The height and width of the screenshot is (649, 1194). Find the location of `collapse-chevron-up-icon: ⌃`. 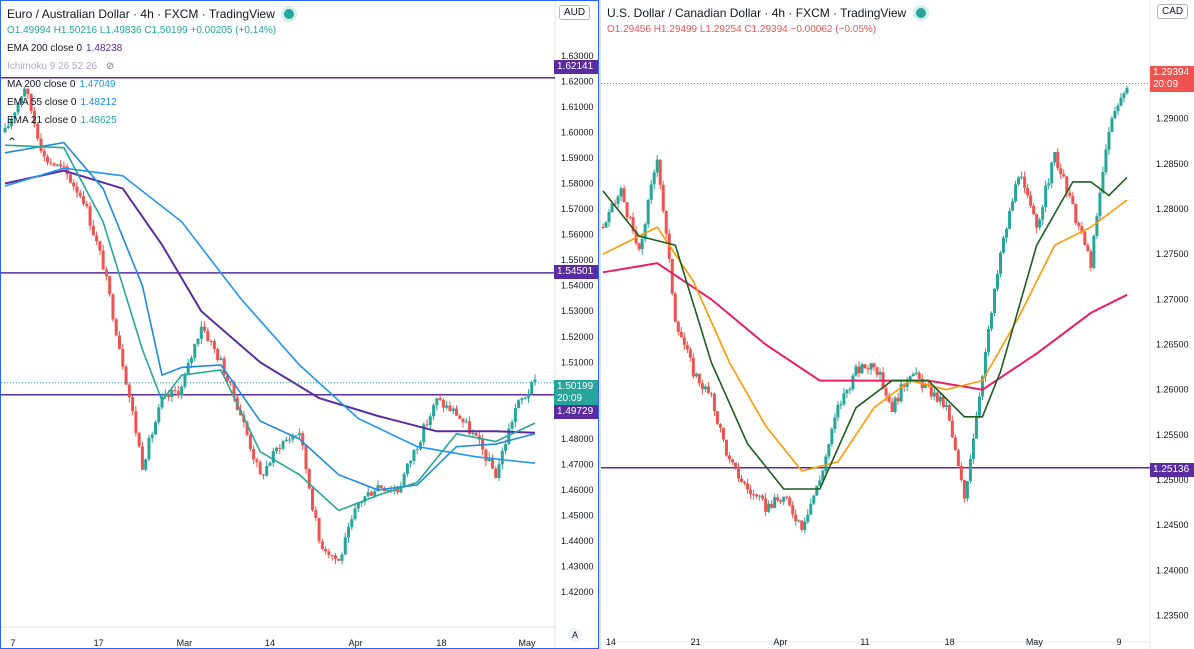

collapse-chevron-up-icon: ⌃ is located at coordinates (12, 142).